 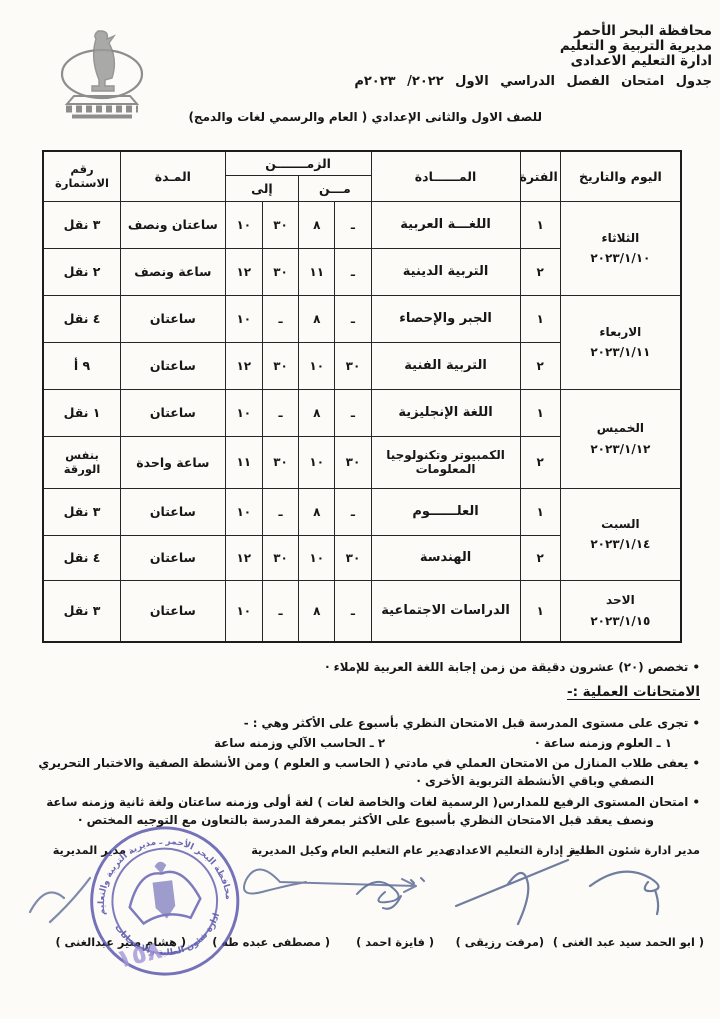 What do you see at coordinates (335, 188) in the screenshot?
I see `col-header-from: مـــن` at bounding box center [335, 188].